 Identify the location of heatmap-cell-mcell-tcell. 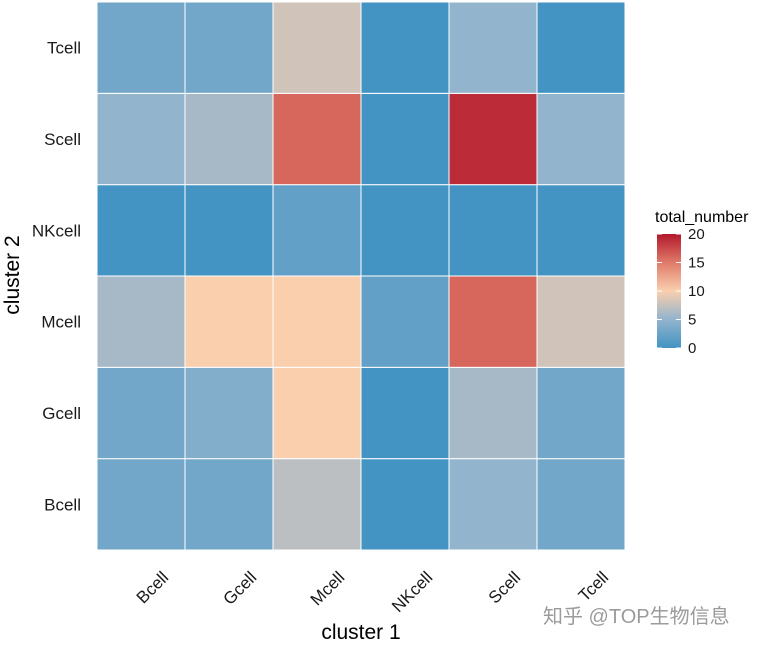
(317, 47).